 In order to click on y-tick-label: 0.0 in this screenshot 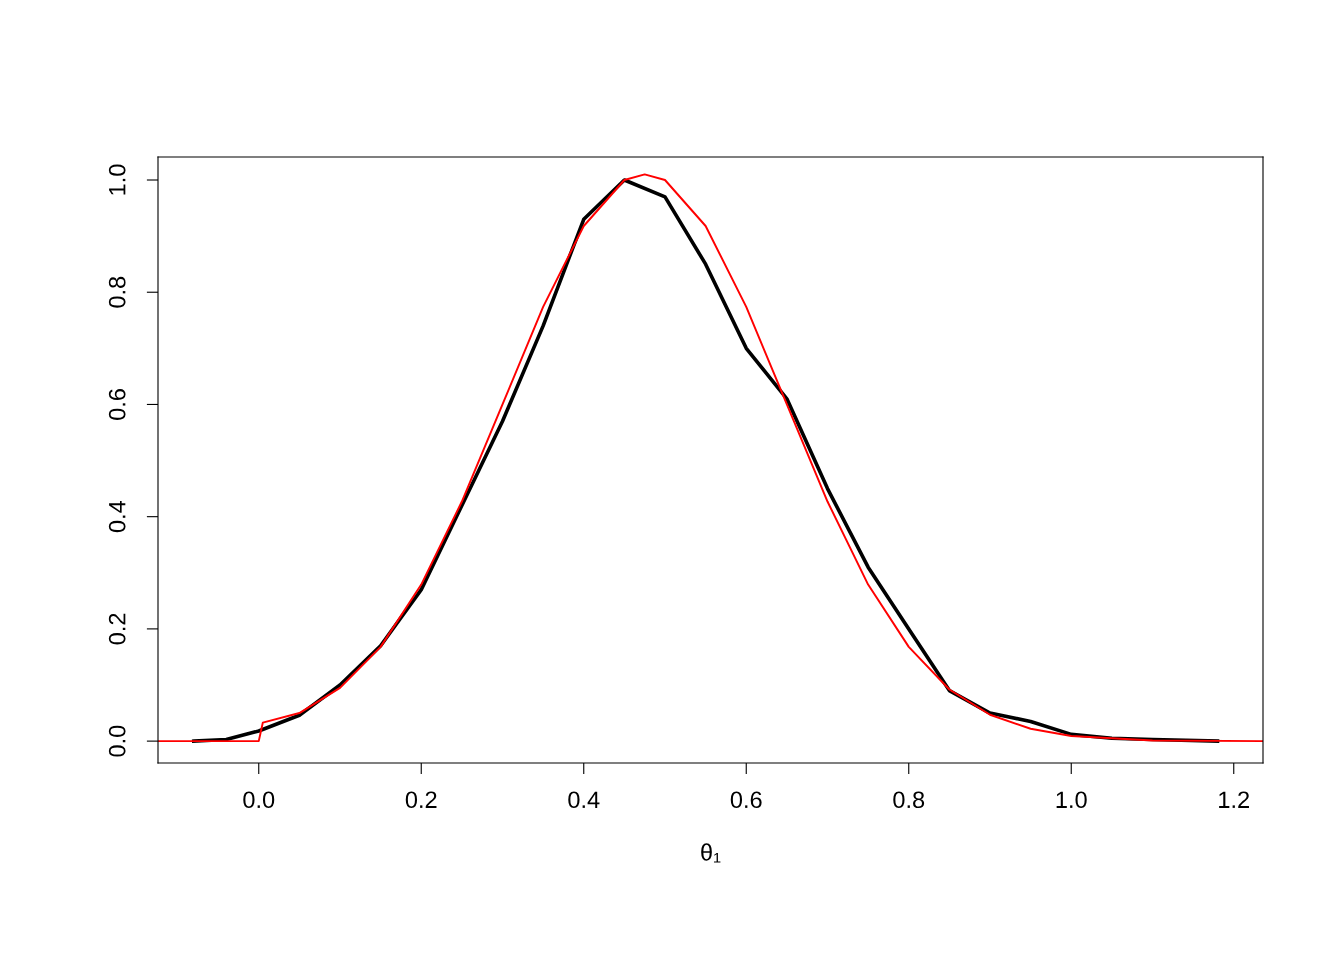, I will do `click(117, 741)`.